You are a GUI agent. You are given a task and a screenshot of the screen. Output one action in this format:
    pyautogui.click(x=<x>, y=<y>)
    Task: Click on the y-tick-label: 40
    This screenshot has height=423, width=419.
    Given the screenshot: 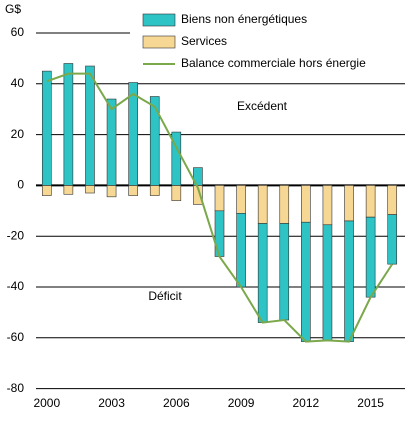 What is the action you would take?
    pyautogui.click(x=18, y=83)
    